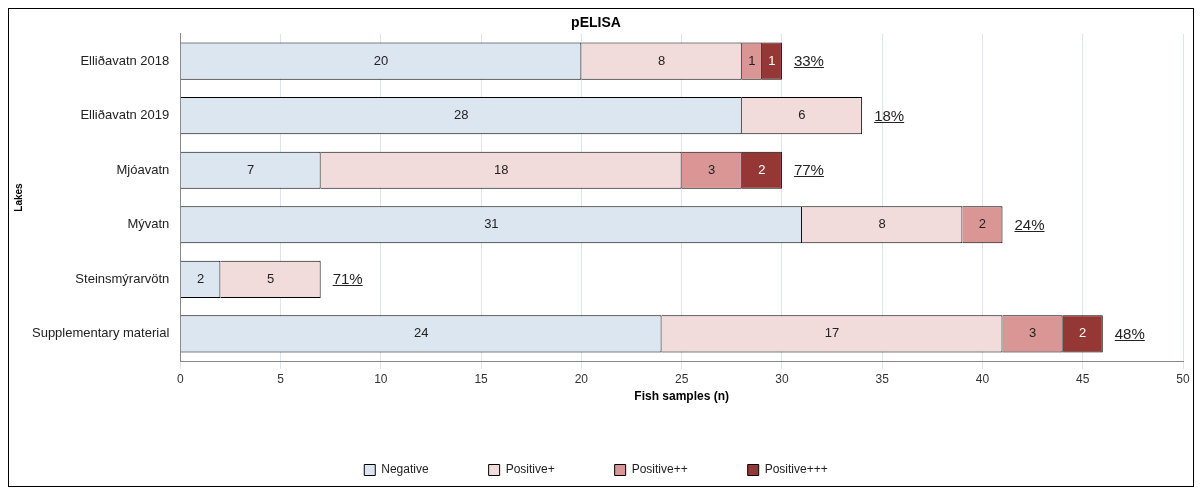 The image size is (1202, 495). I want to click on x-tick-label: 30, so click(782, 378).